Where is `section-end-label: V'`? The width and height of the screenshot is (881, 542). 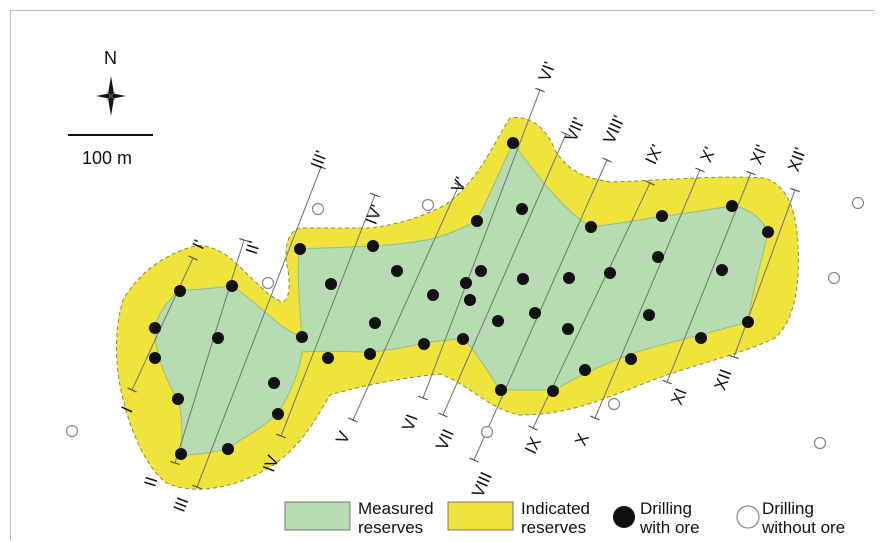 section-end-label: V' is located at coordinates (458, 184).